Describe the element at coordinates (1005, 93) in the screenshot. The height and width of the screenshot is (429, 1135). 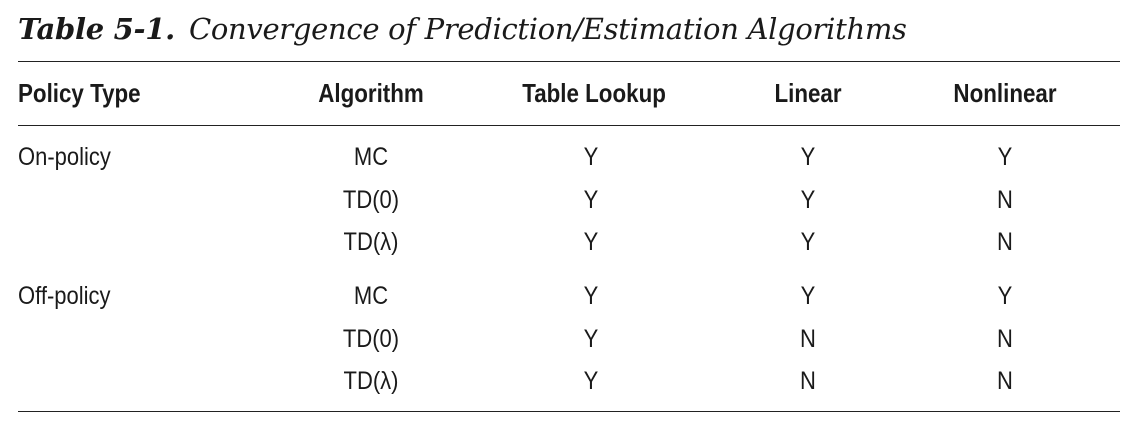
I see `header-nonlinear: Nonlinear` at that location.